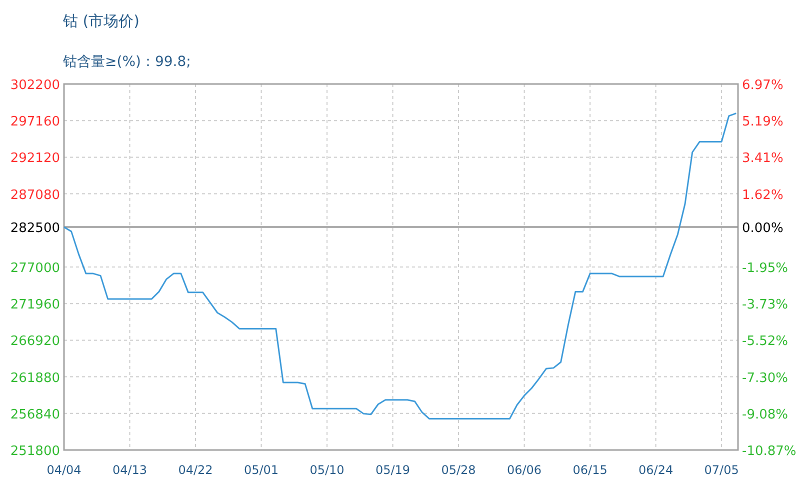 This screenshot has width=800, height=500. What do you see at coordinates (35, 305) in the screenshot?
I see `y-tick-label: 271960` at bounding box center [35, 305].